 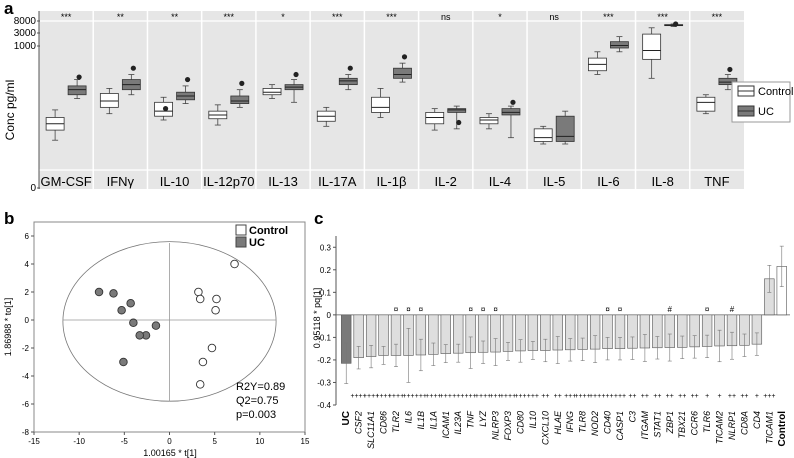 What do you see at coordinates (446, 425) in the screenshot?
I see `category-label: ICAM1` at bounding box center [446, 425].